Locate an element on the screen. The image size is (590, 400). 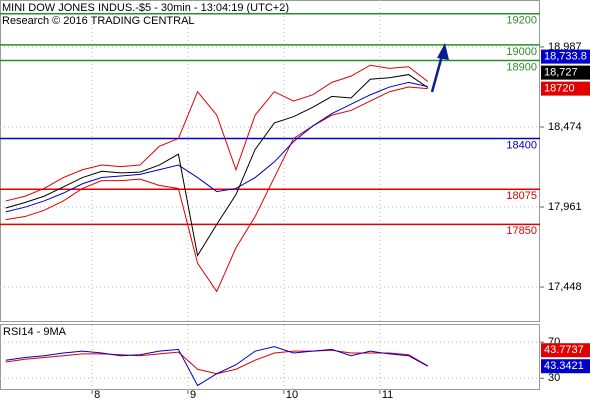
x-tick-label: 8 is located at coordinates (97, 394).